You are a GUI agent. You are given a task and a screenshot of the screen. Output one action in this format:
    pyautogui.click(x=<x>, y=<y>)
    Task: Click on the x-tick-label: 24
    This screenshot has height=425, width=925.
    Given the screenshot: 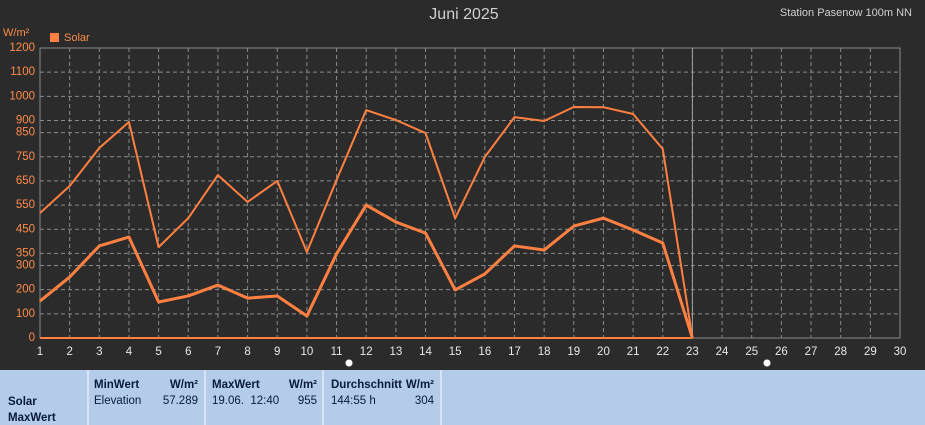 What is the action you would take?
    pyautogui.click(x=722, y=352)
    